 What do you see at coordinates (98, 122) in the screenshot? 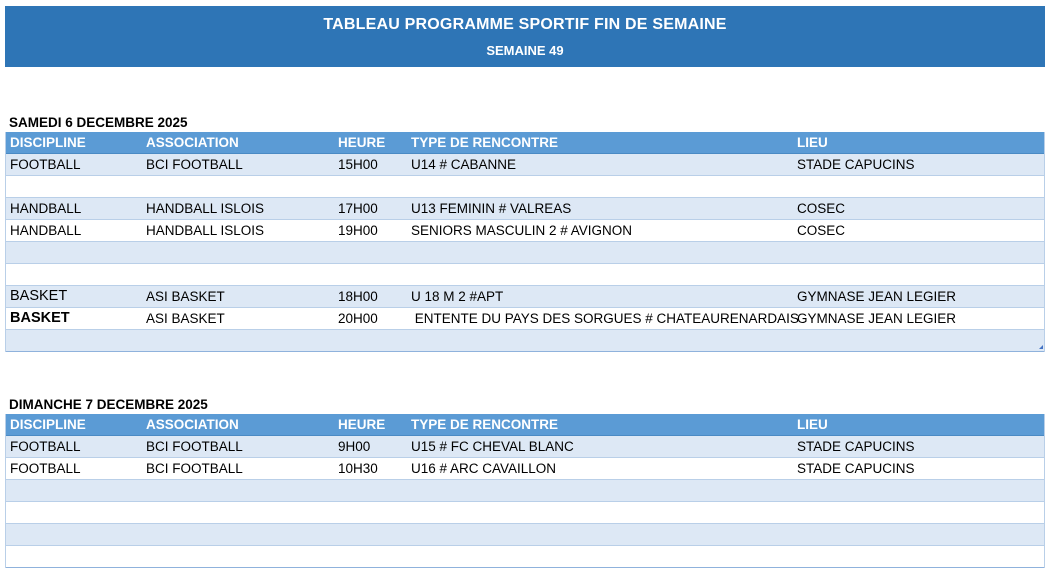
I see `saturday-title: SAMEDI 6 DECEMBRE 2025` at bounding box center [98, 122].